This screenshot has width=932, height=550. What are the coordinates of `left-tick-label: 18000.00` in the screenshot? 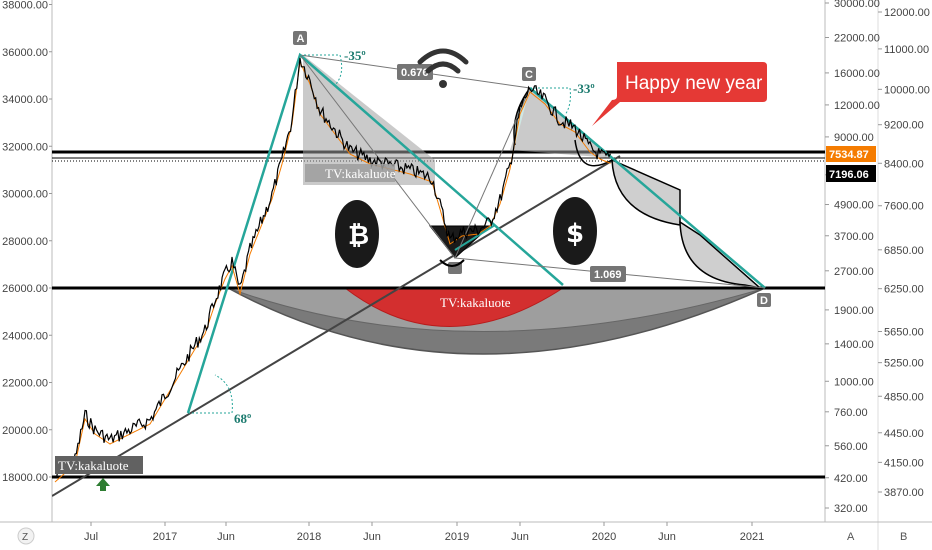 It's located at (25, 478).